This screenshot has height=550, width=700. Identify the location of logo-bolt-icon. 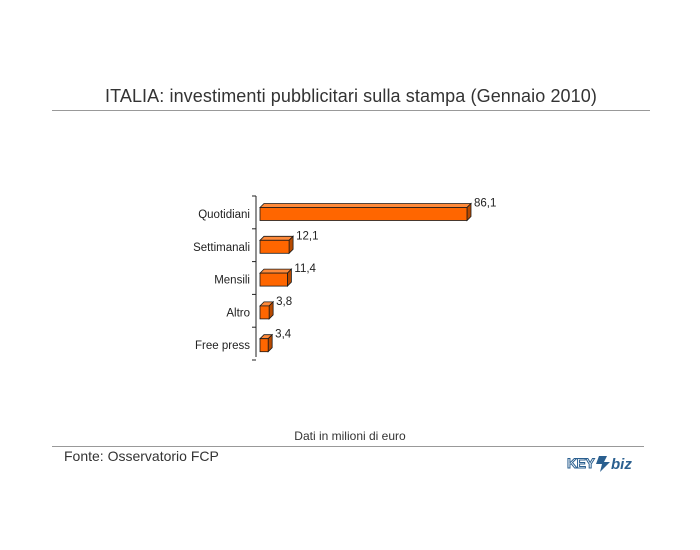
(603, 464).